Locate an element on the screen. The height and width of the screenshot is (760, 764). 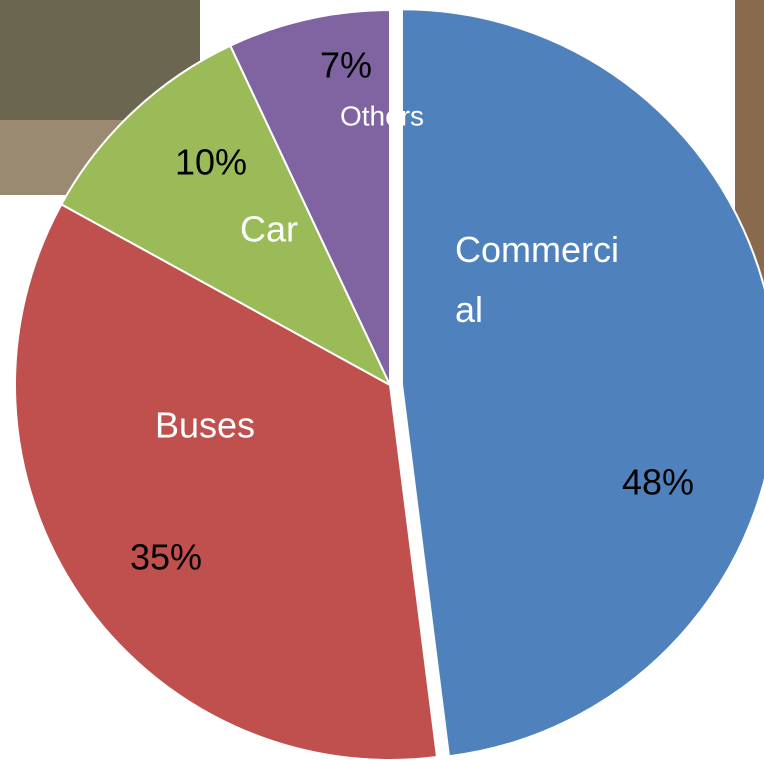
value-label: 7% is located at coordinates (346, 65).